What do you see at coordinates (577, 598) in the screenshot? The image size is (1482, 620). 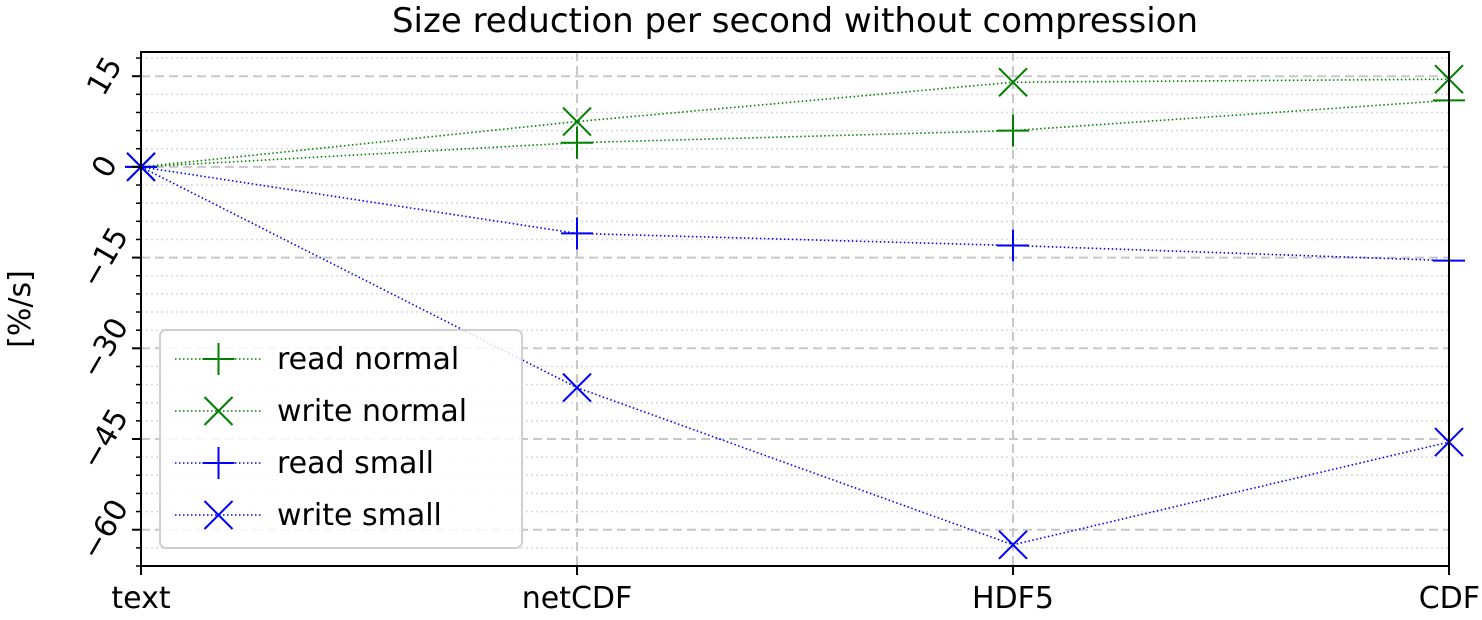 I see `x-tick-label: netCDF` at bounding box center [577, 598].